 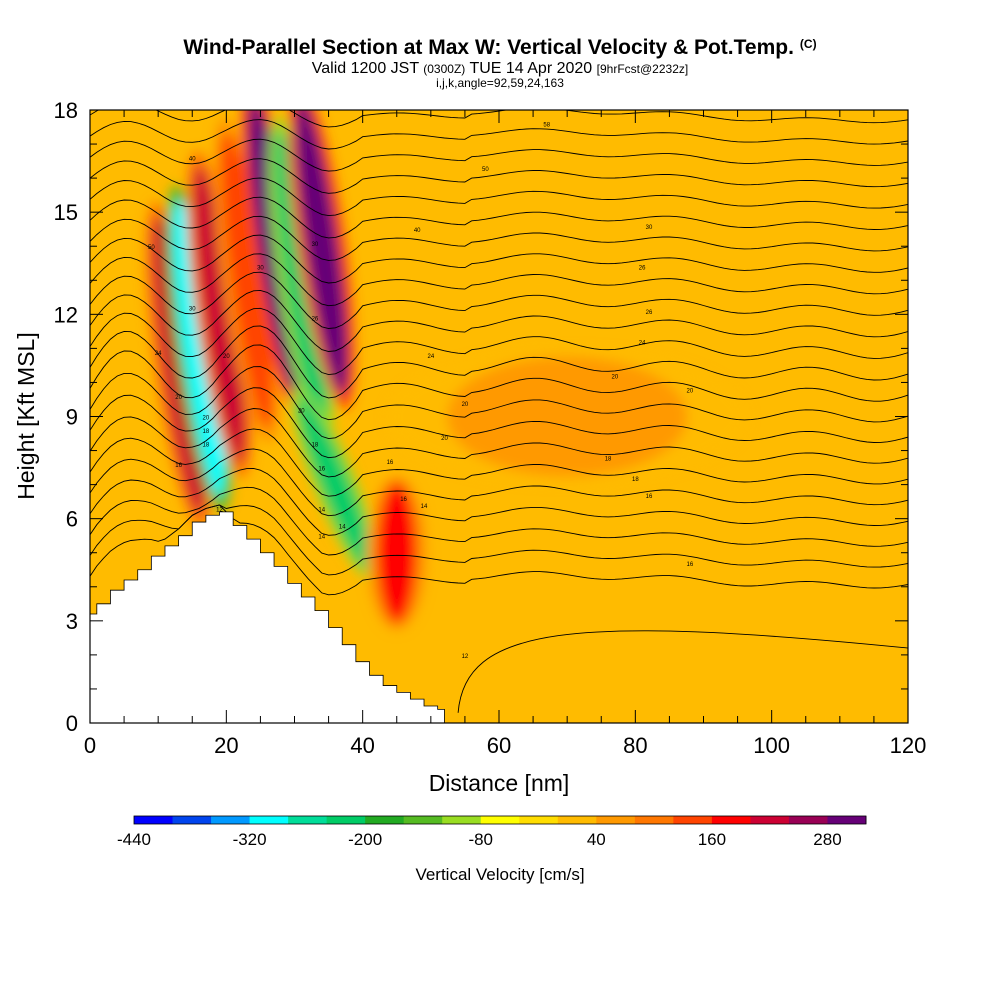 What do you see at coordinates (66, 110) in the screenshot?
I see `y-tick-label: 18` at bounding box center [66, 110].